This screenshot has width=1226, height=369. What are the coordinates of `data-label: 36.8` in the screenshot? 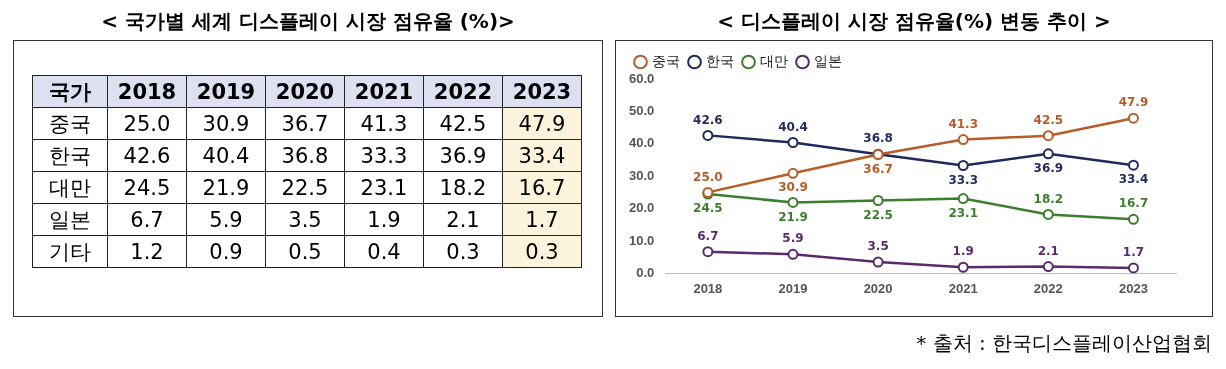 It's located at (878, 138).